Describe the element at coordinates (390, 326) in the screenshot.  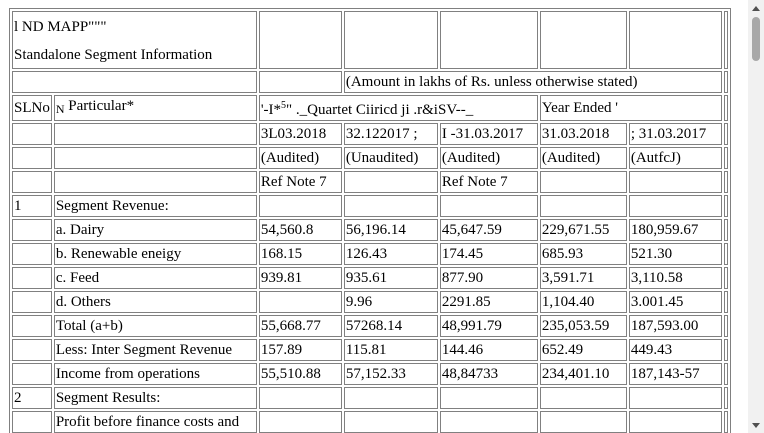
I see `value-cell: 57268.14` at that location.